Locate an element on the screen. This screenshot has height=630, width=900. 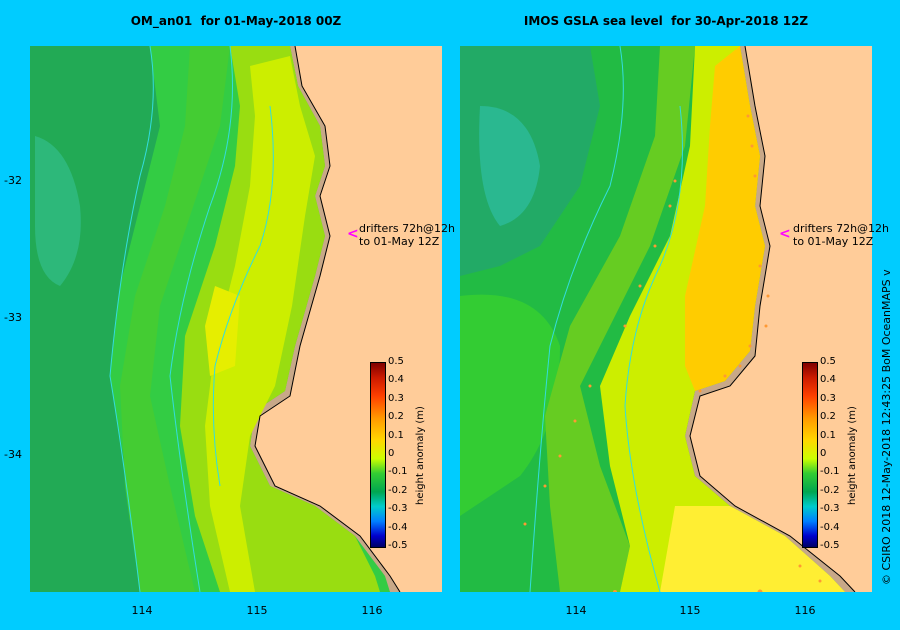
right-drifter-label-line1: drifters 72h@12h is located at coordinates (841, 228).